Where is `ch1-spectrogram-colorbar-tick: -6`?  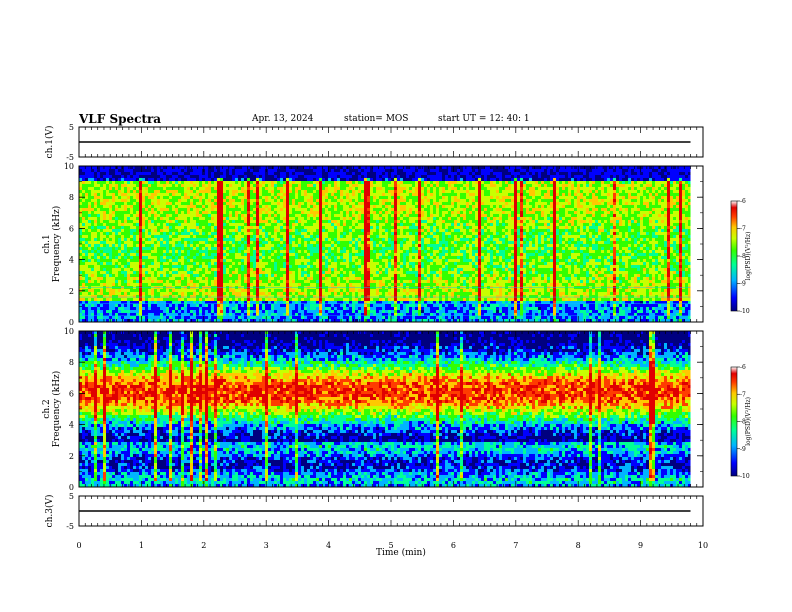
ch1-spectrogram-colorbar-tick: -6 is located at coordinates (743, 201).